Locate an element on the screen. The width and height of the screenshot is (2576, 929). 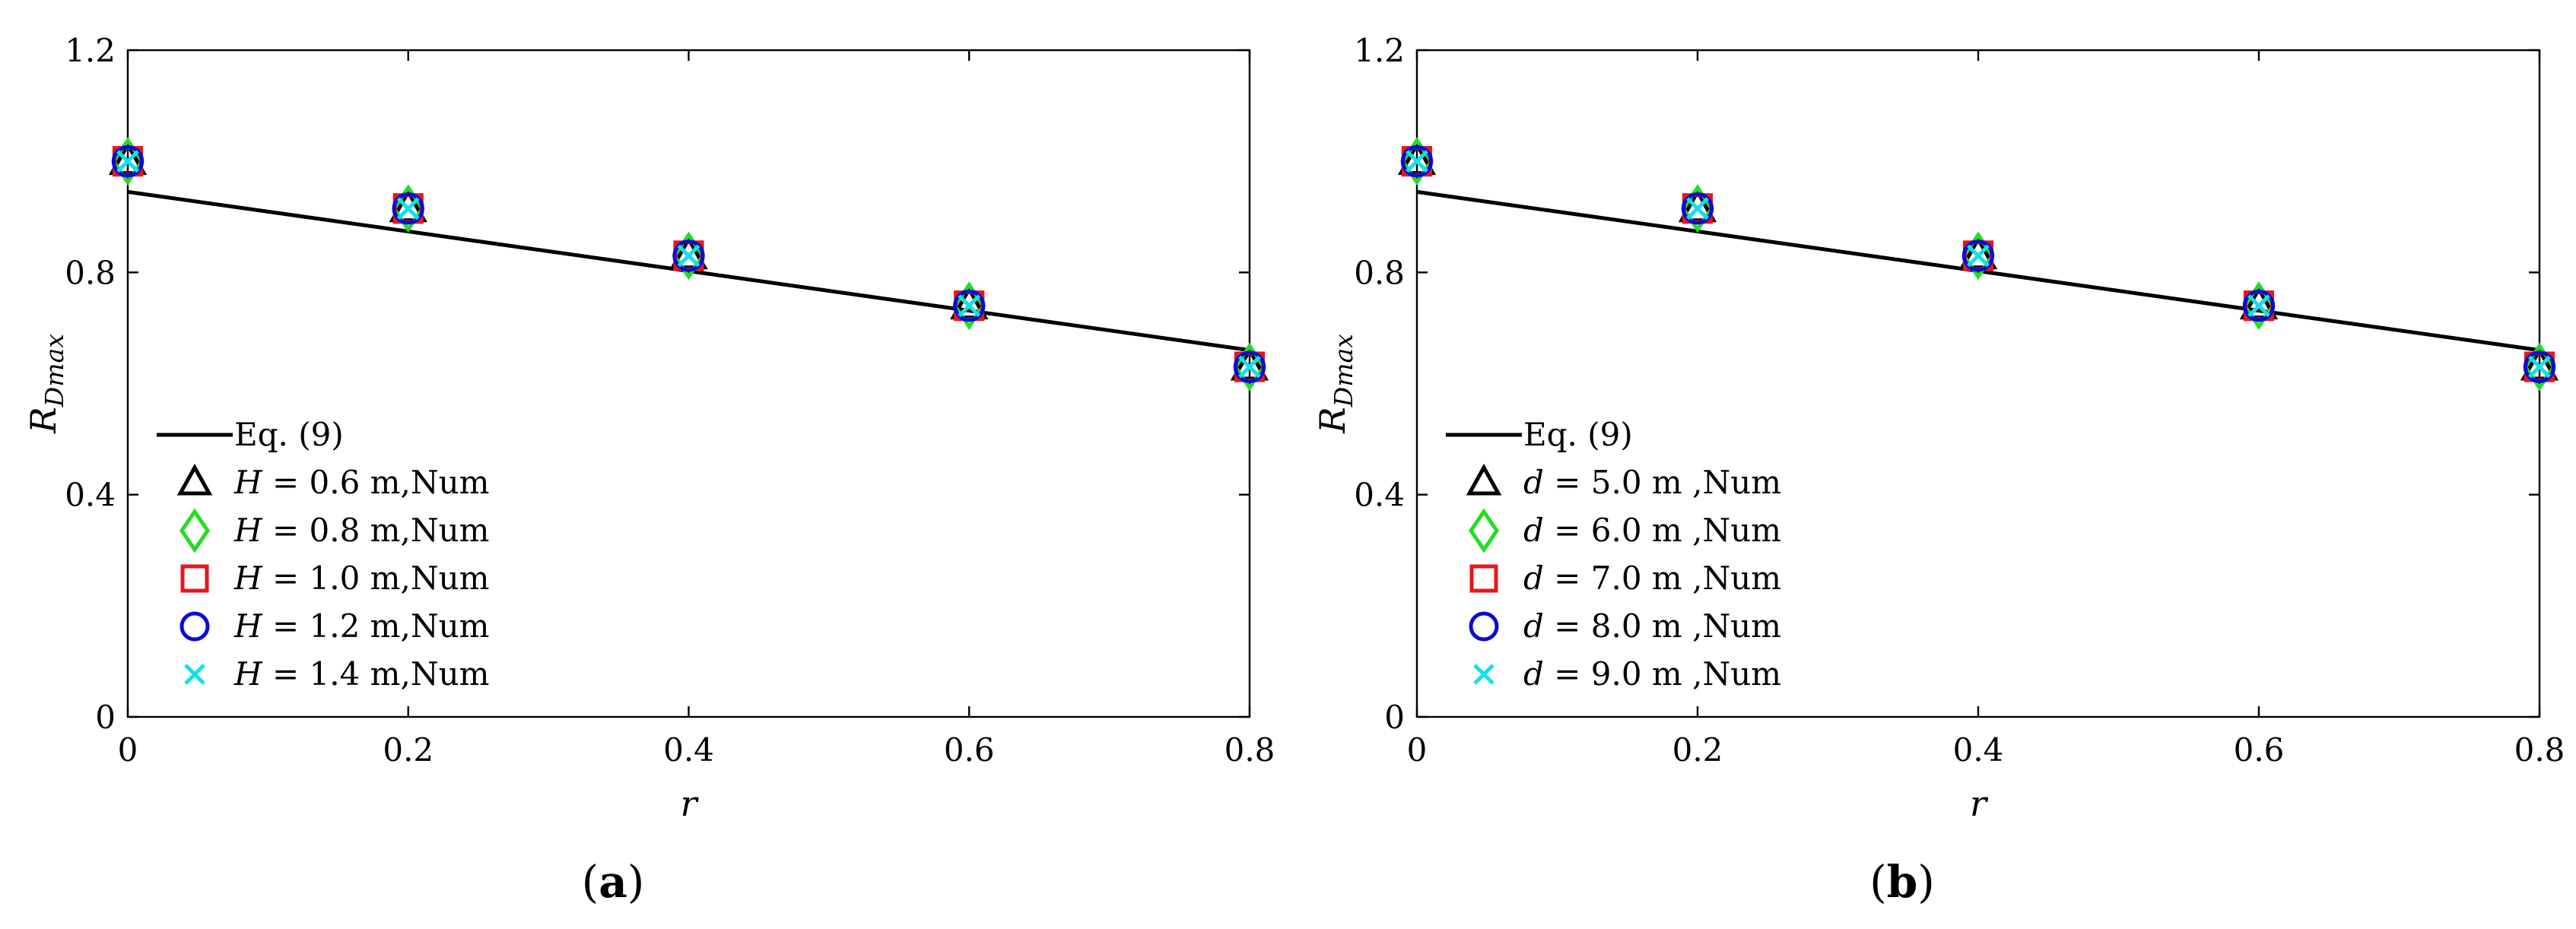
legend-label-square: d = 7.0 m ,Num is located at coordinates (1652, 578).